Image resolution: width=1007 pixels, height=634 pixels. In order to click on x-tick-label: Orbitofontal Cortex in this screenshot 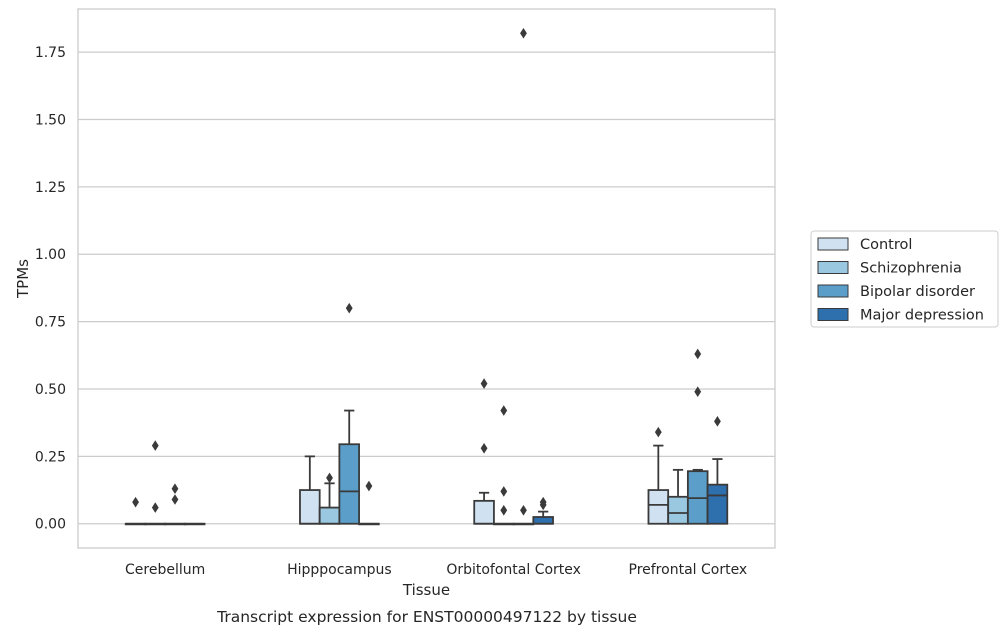, I will do `click(513, 570)`.